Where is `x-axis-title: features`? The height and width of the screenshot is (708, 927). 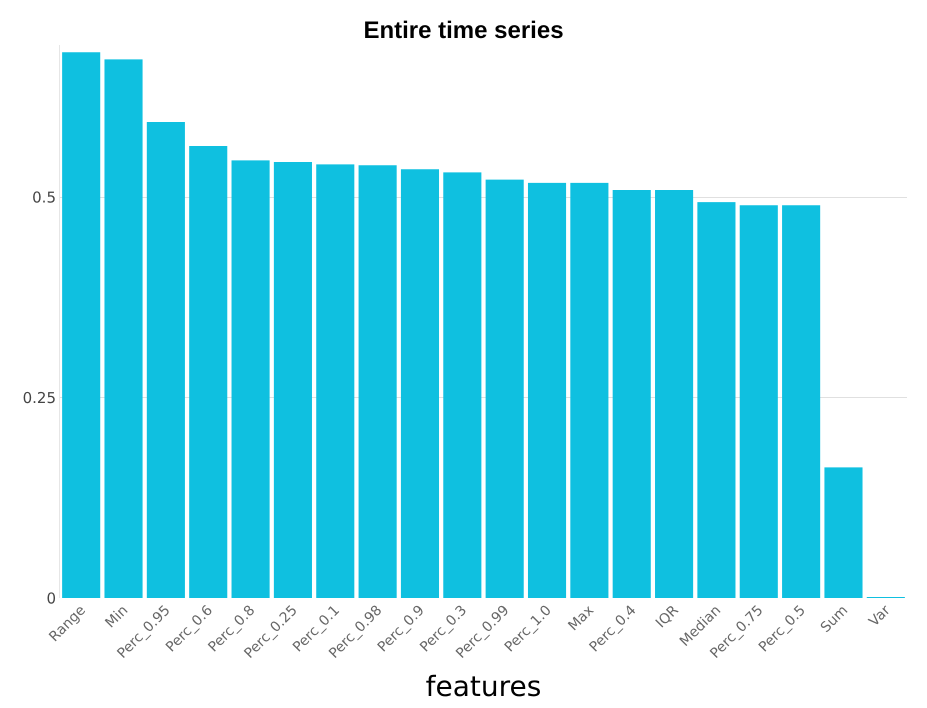 x-axis-title: features is located at coordinates (484, 686).